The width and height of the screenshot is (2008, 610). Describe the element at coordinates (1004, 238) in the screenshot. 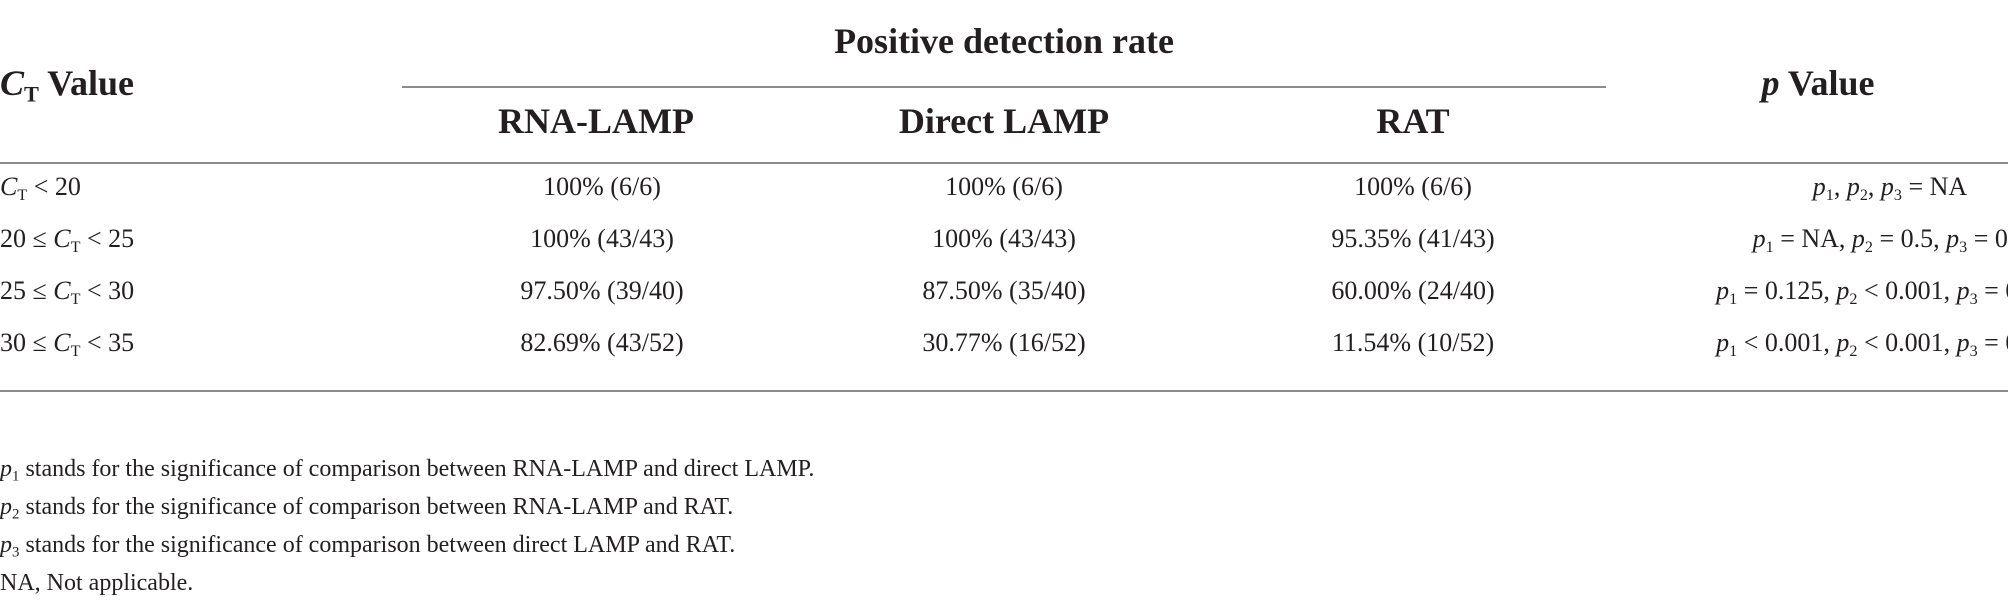

I see `direct-lamp-rate-cell: 100% (43/43)` at that location.